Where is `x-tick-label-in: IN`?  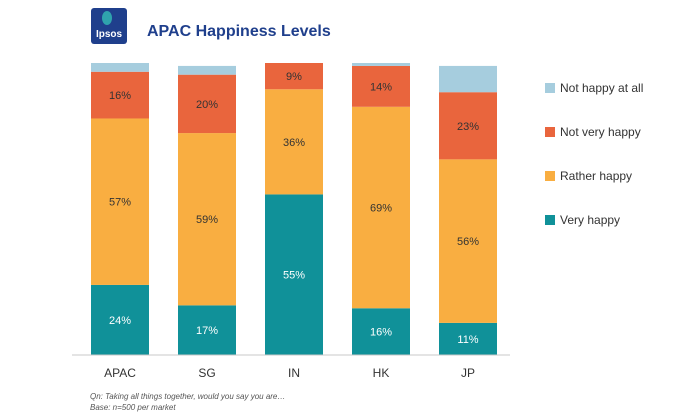 x-tick-label-in: IN is located at coordinates (294, 373).